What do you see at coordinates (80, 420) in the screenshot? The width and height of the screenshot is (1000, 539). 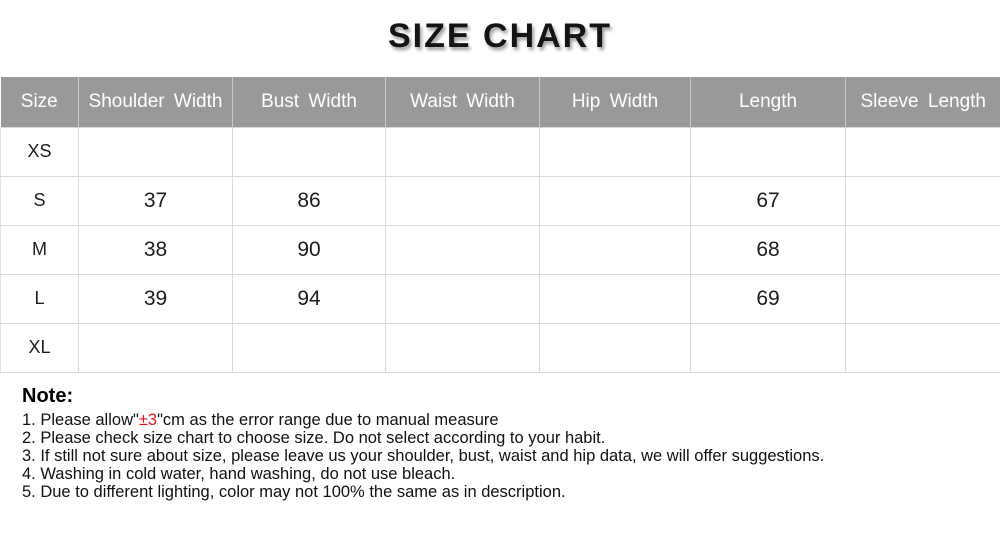 I see `note-line-1-prefix: 1. Please allow"` at bounding box center [80, 420].